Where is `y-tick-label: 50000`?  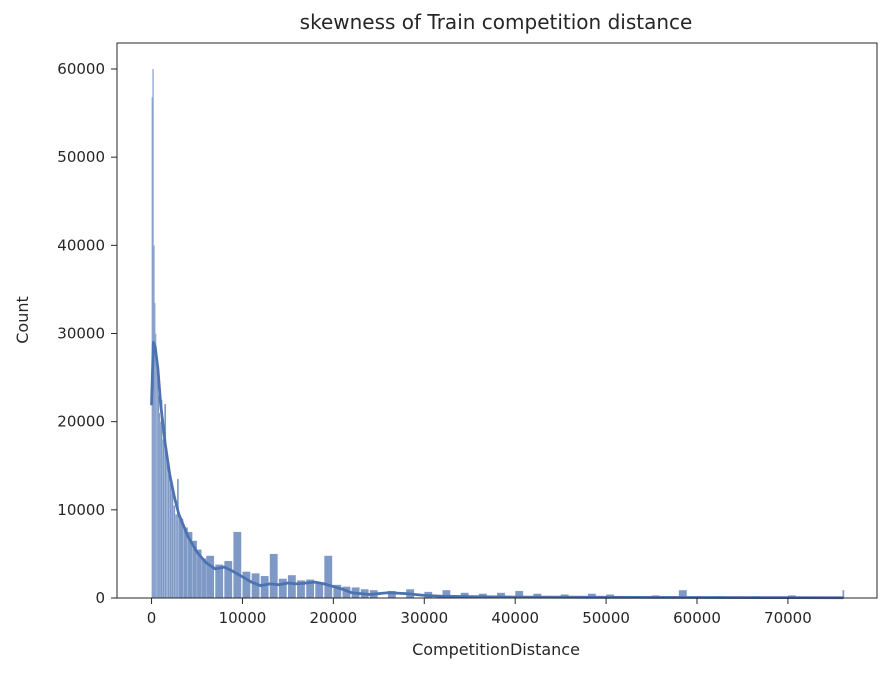
y-tick-label: 50000 is located at coordinates (81, 157).